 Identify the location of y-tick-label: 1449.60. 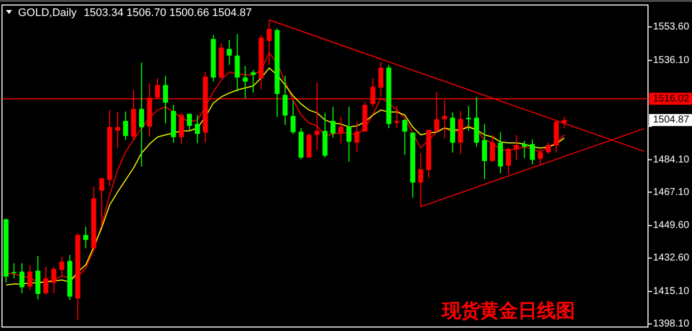
(671, 226).